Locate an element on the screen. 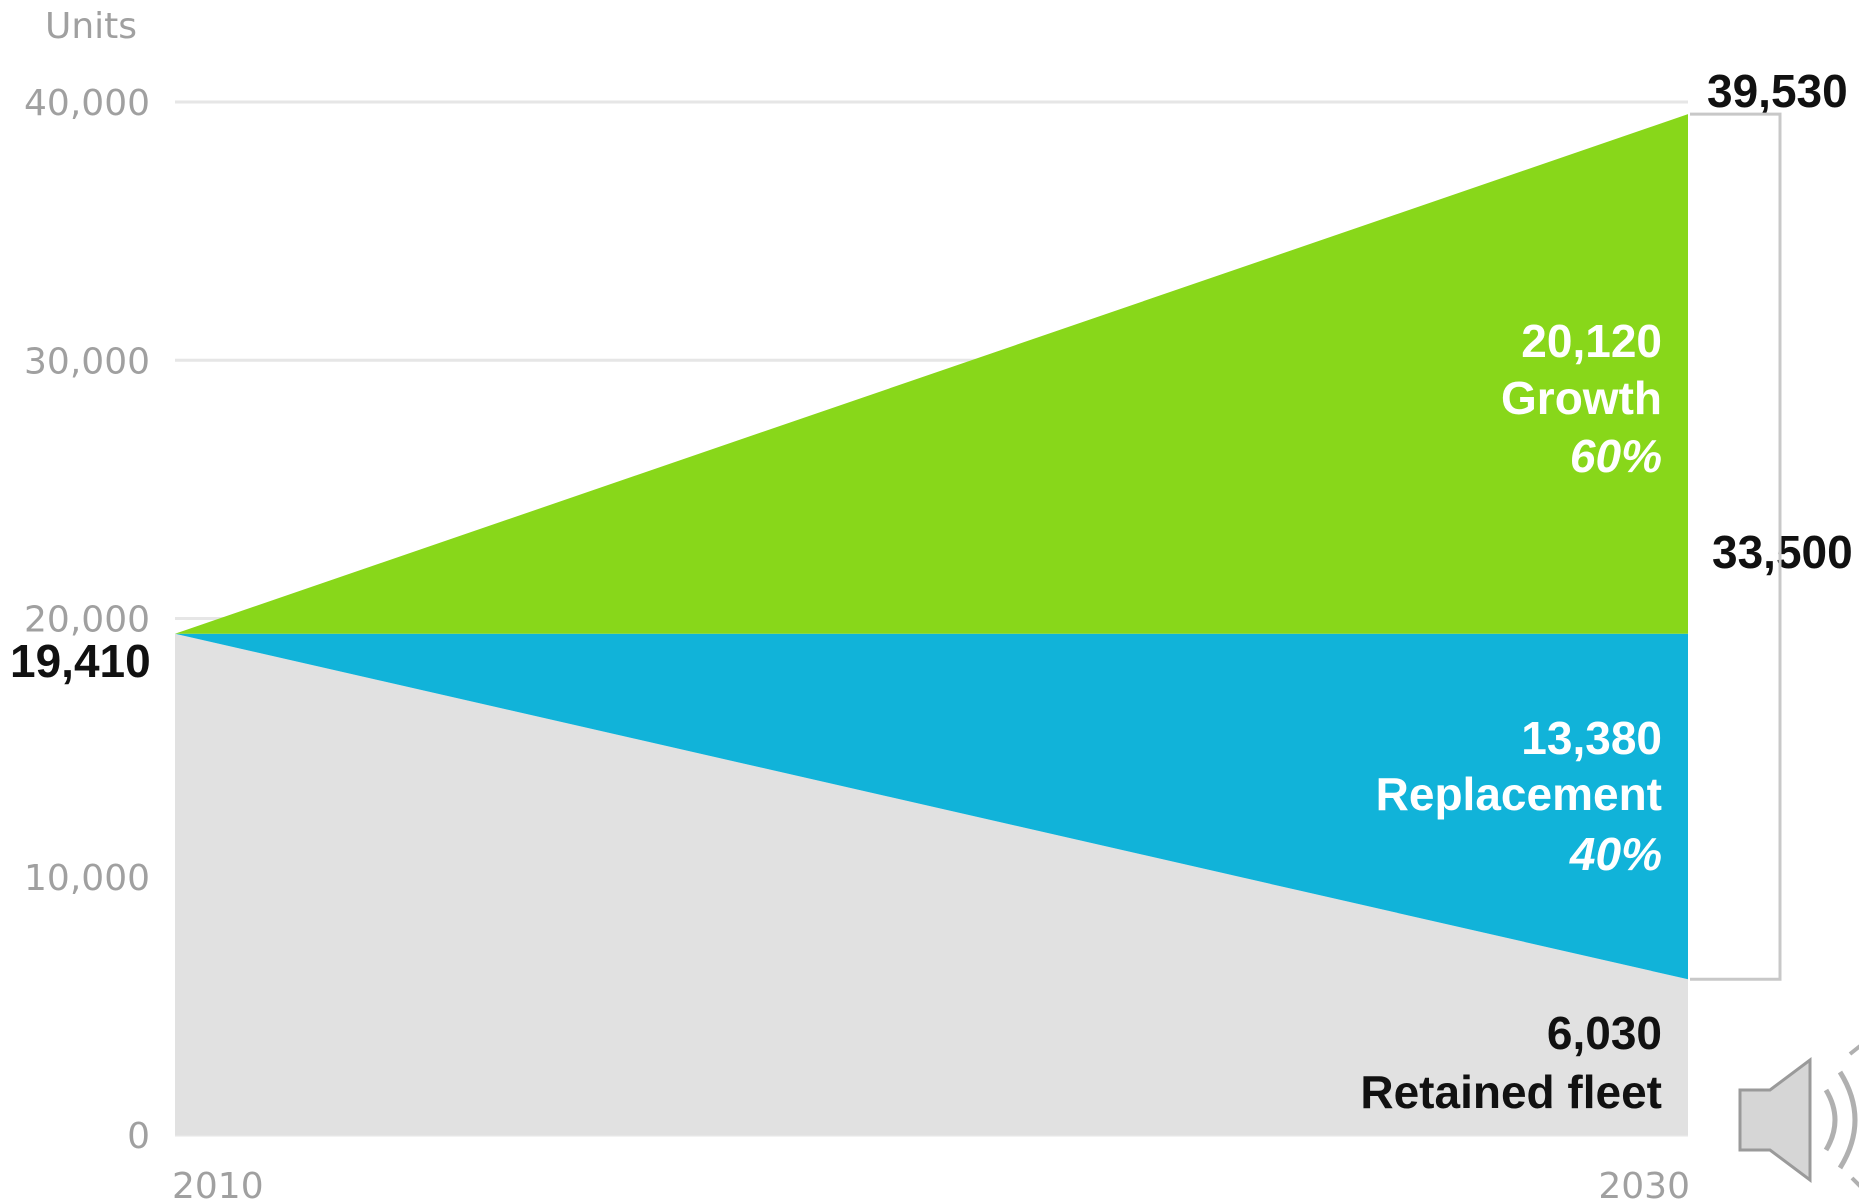  retained-value-label: 6,030 is located at coordinates (1604, 1033).